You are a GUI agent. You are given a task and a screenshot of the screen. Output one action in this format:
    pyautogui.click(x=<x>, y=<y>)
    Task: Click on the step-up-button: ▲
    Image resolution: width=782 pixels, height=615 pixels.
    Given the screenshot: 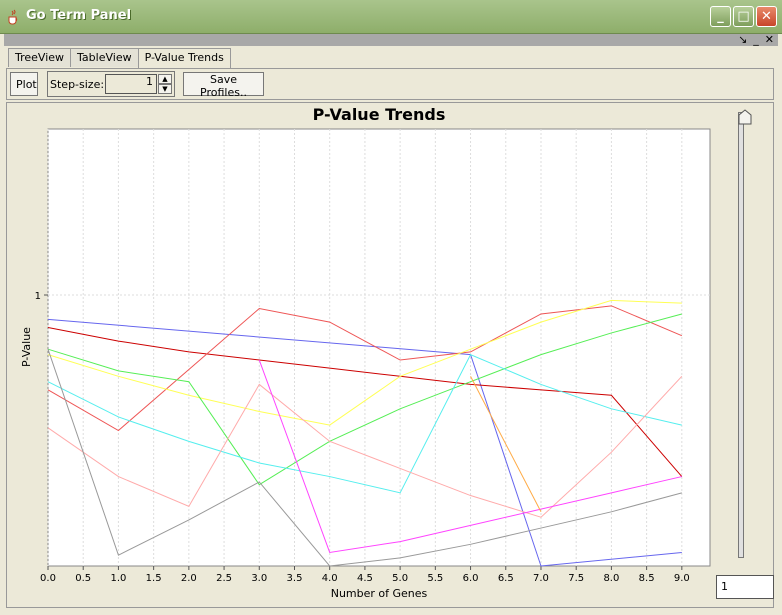 What is the action you would take?
    pyautogui.click(x=165, y=79)
    